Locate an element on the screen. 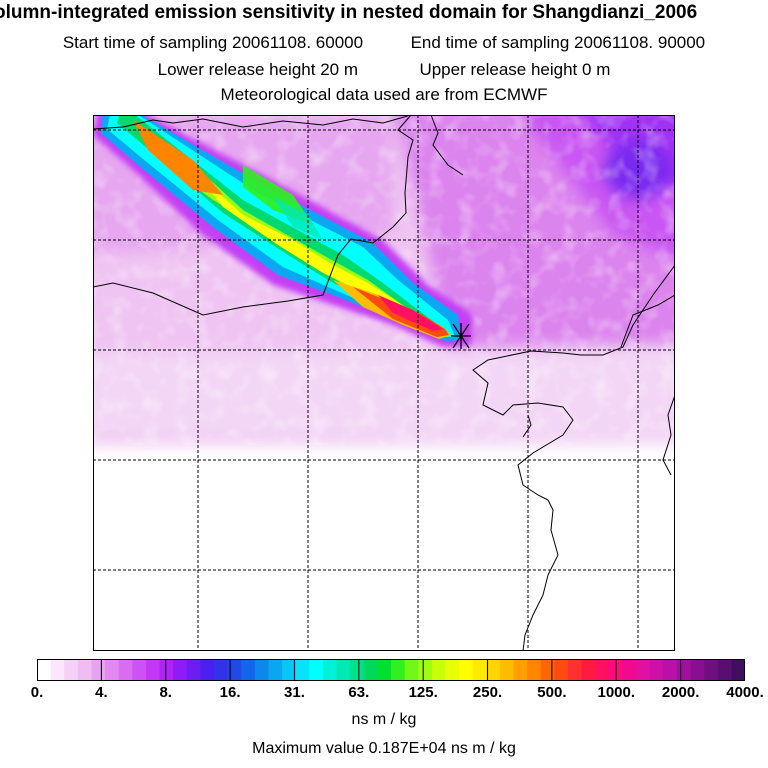 Image resolution: width=768 pixels, height=768 pixels. colorbar-tick-label: 125. is located at coordinates (423, 692).